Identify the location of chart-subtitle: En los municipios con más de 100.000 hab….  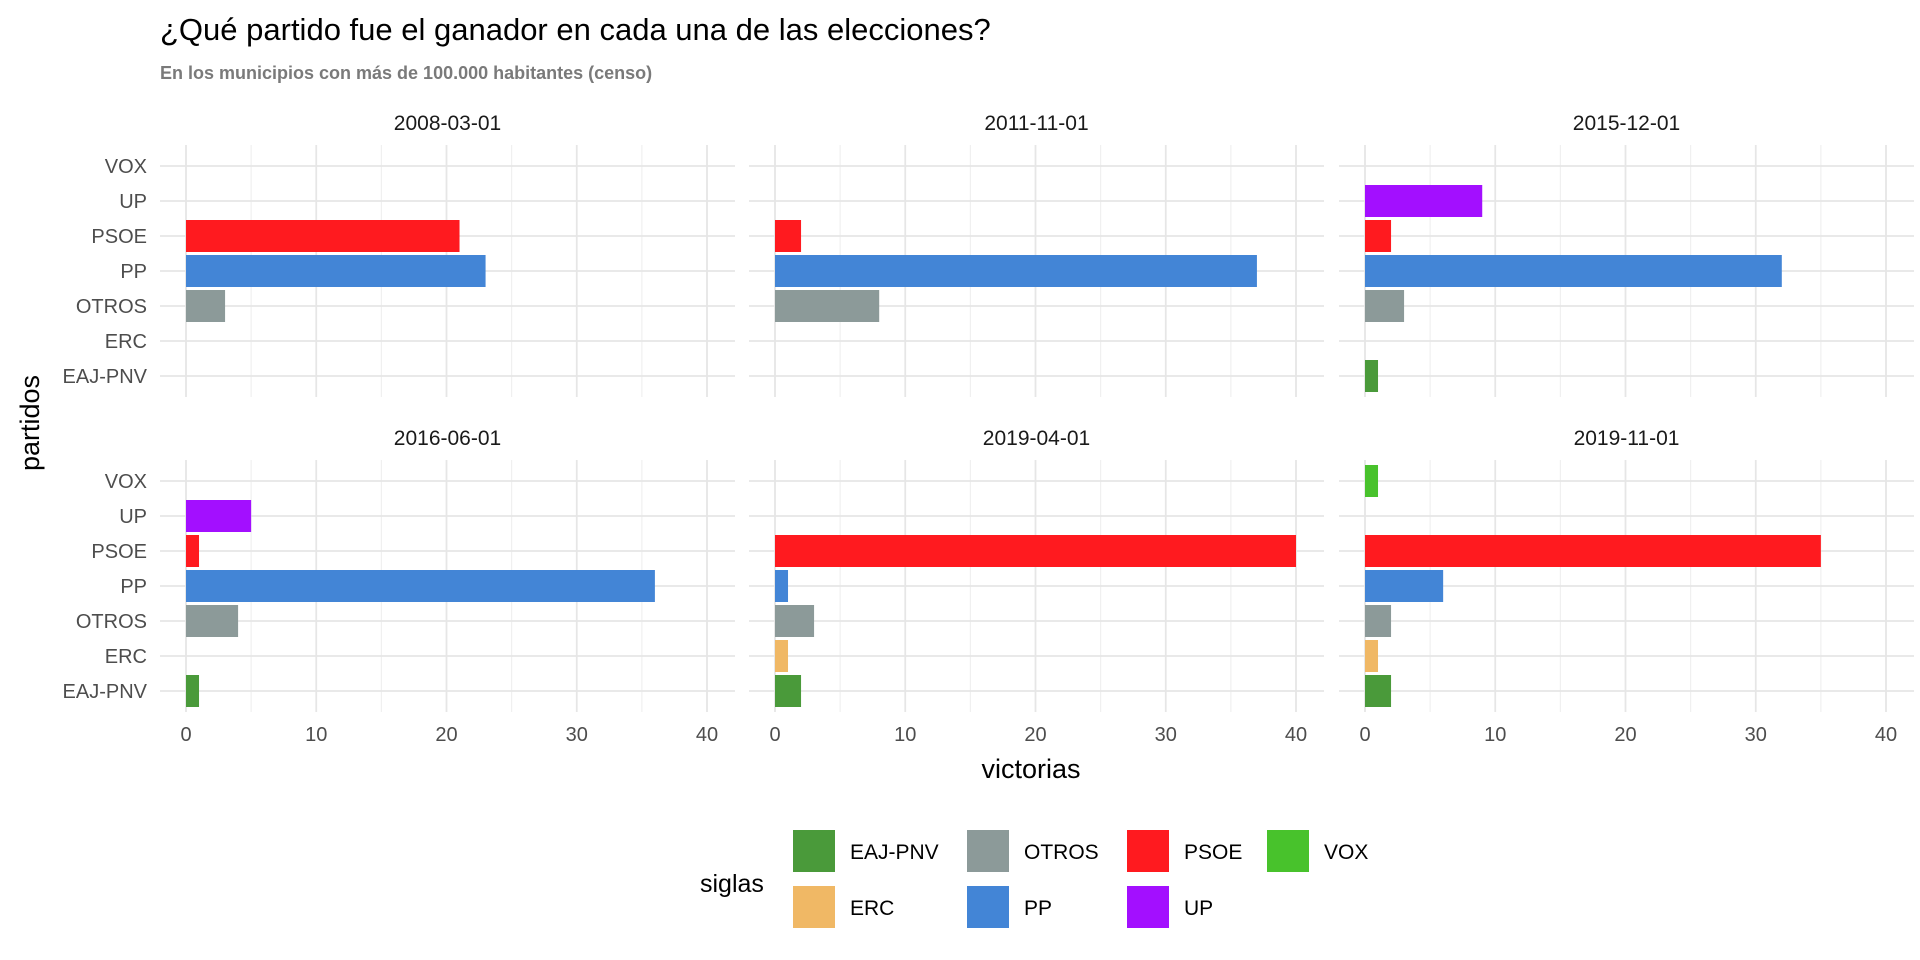
(406, 73).